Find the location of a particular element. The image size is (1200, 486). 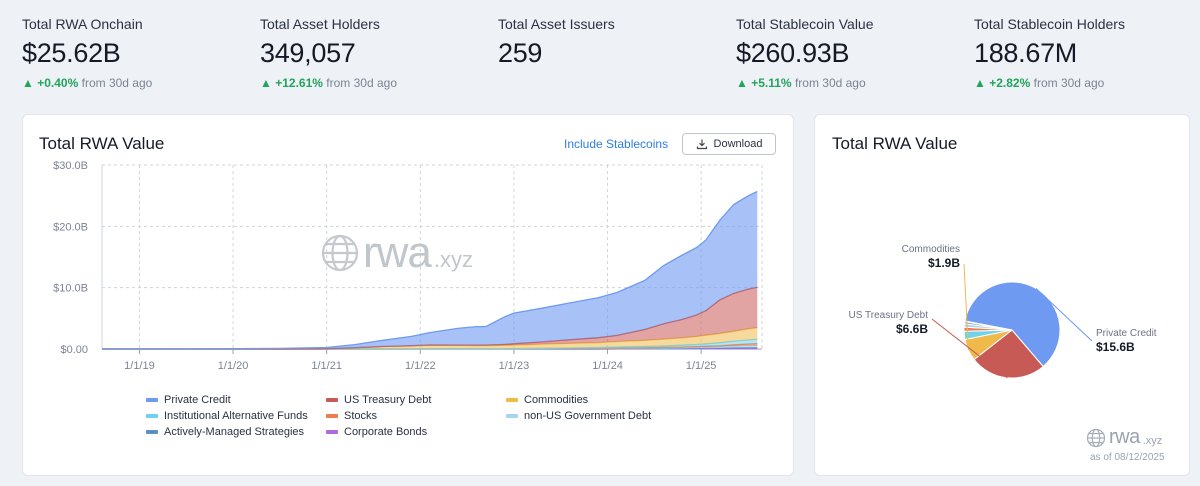

rwa-watermark: rwa .xyz is located at coordinates (396, 253).